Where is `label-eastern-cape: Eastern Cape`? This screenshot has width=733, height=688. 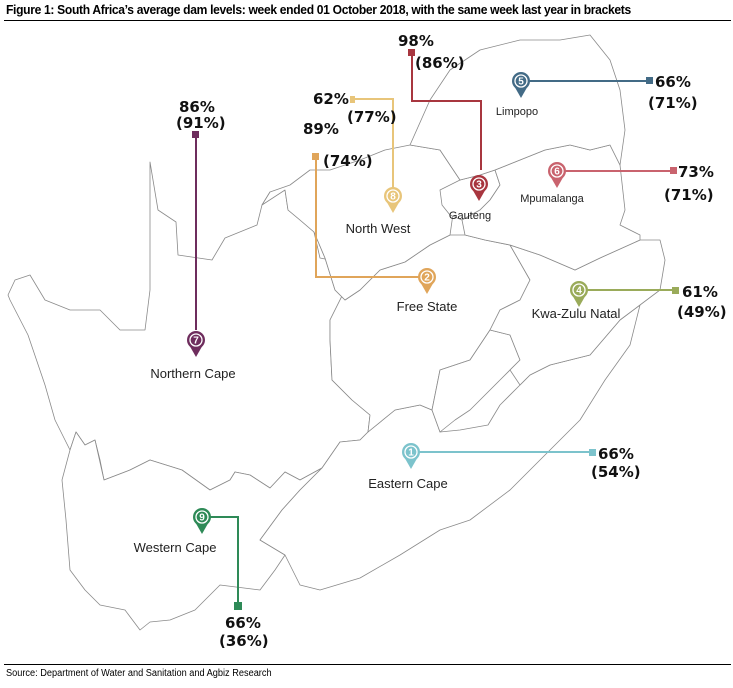 label-eastern-cape: Eastern Cape is located at coordinates (408, 483).